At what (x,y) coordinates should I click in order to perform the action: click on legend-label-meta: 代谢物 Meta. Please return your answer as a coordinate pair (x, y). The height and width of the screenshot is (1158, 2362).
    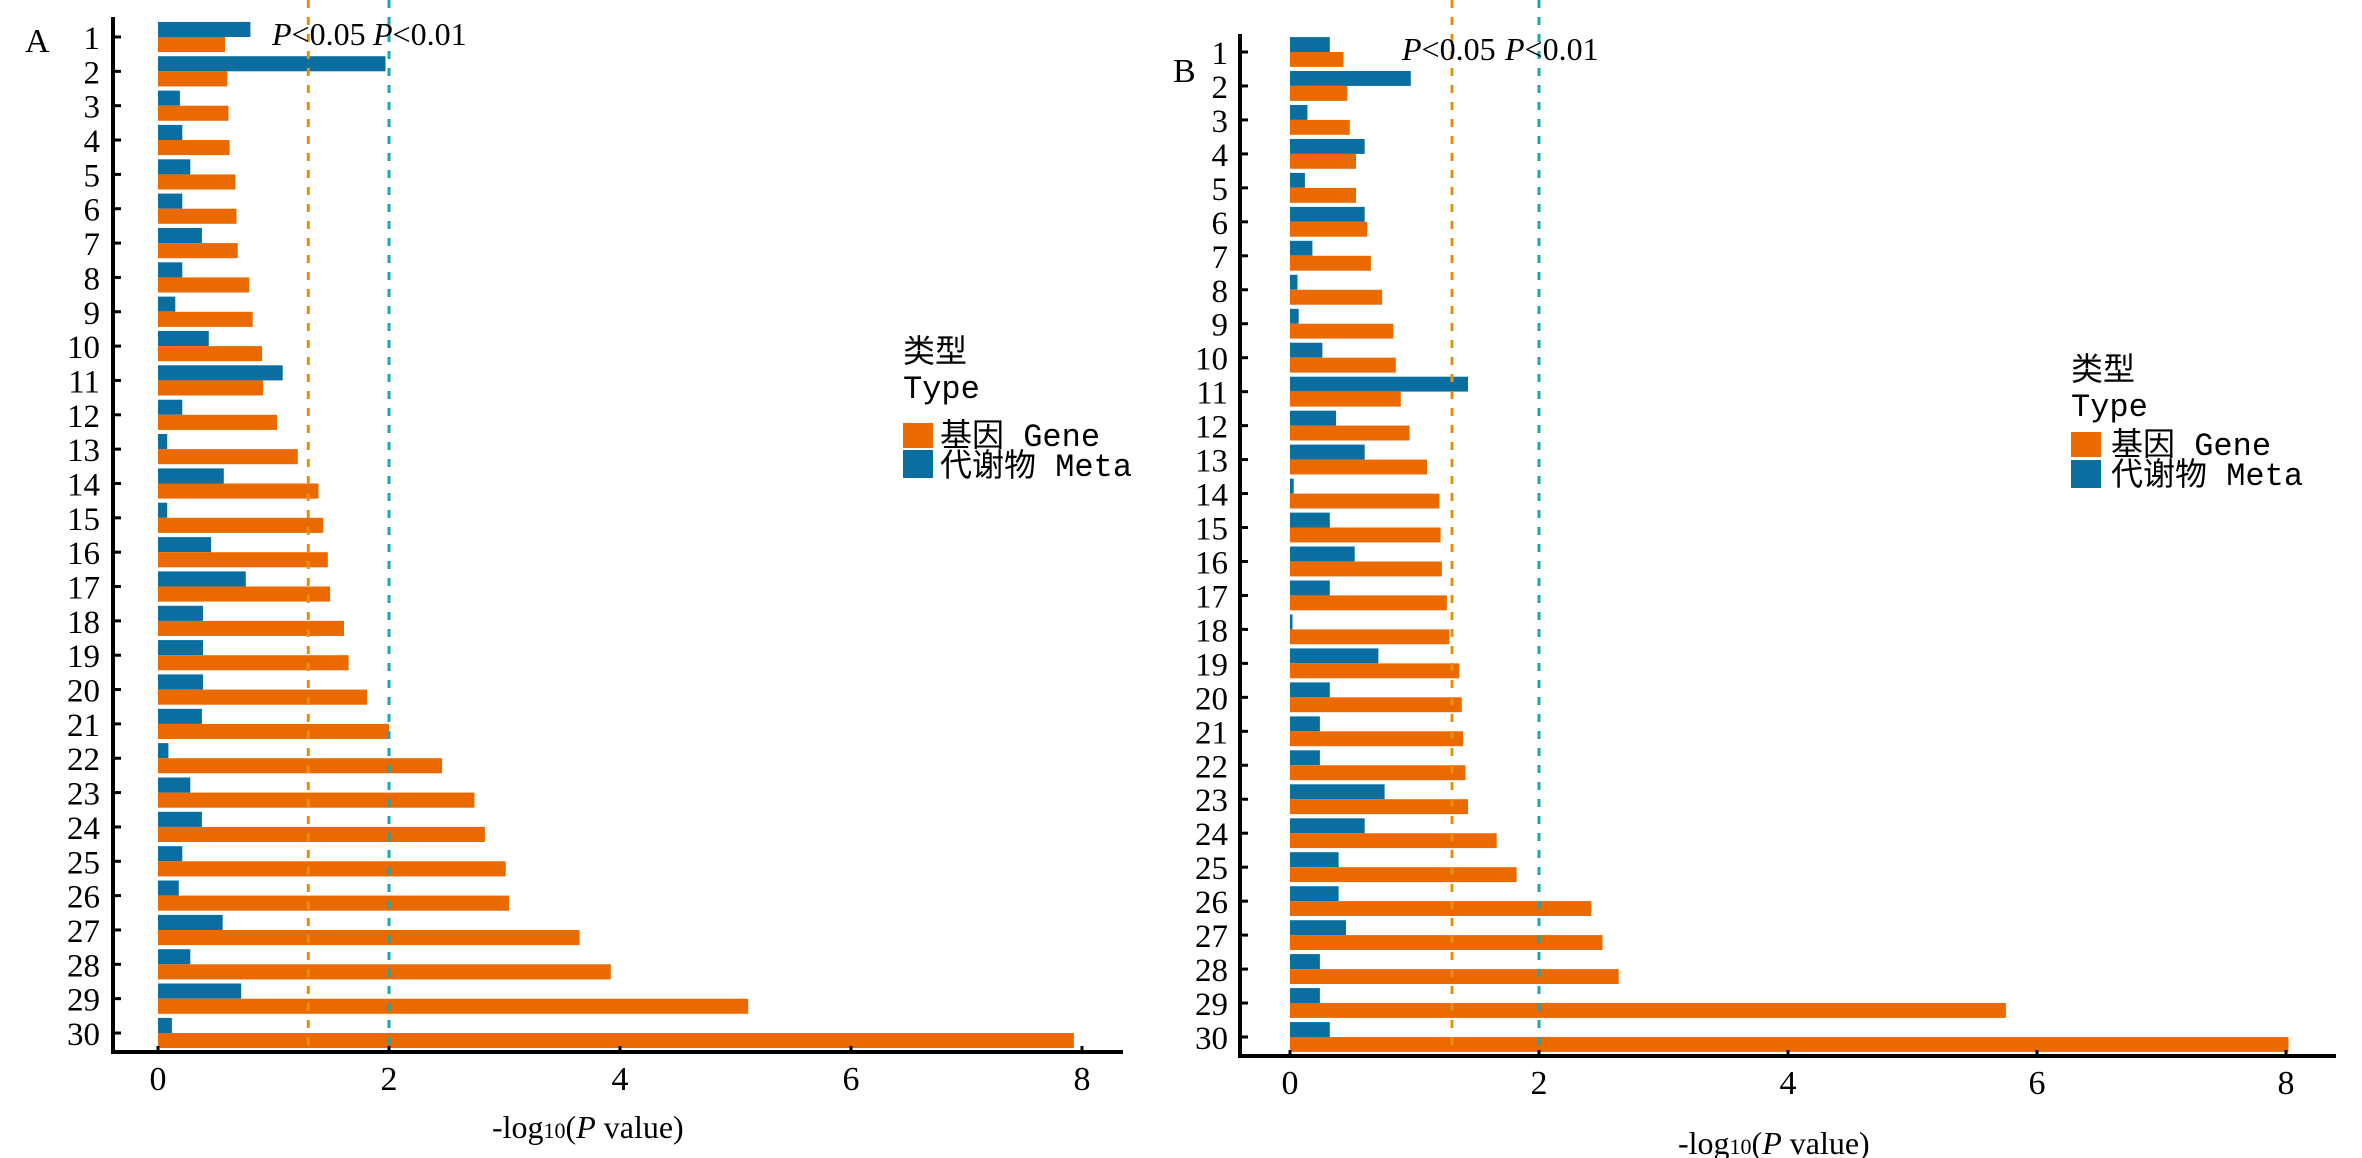
    Looking at the image, I should click on (1036, 467).